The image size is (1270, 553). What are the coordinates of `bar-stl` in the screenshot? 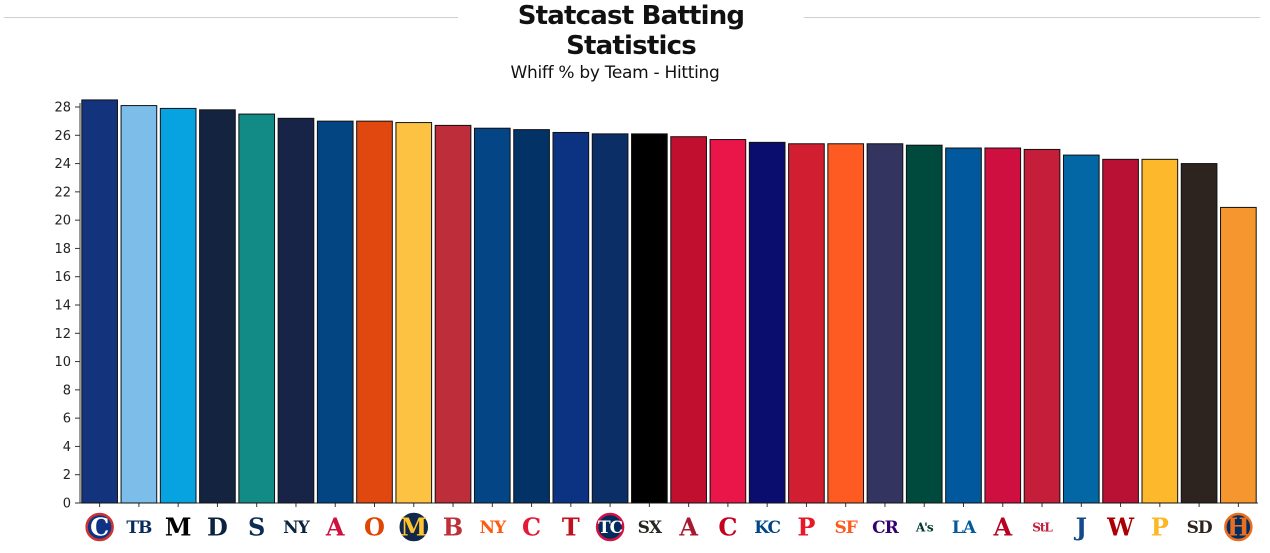 It's located at (1042, 326).